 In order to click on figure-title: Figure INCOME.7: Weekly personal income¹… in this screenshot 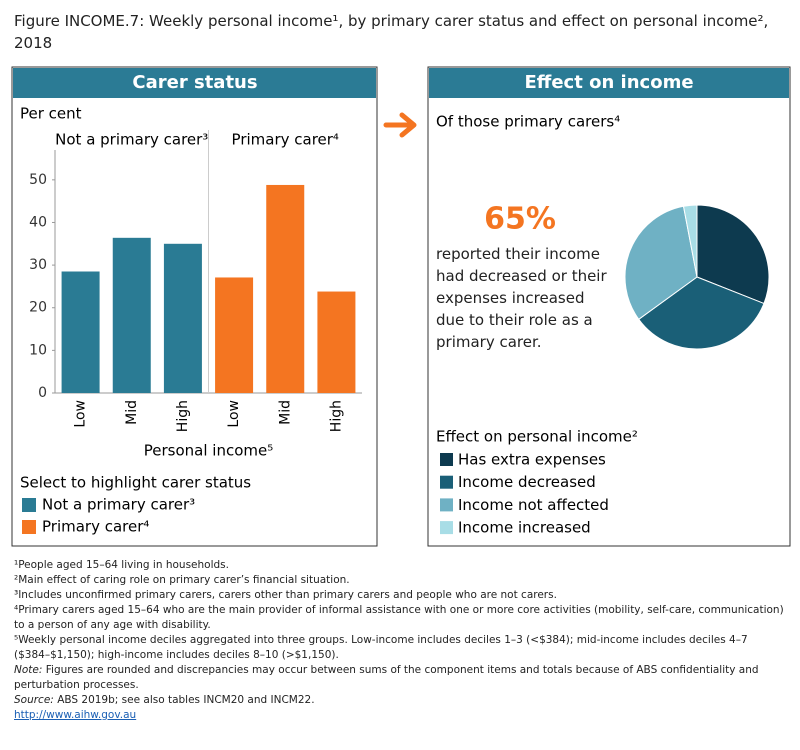, I will do `click(391, 32)`.